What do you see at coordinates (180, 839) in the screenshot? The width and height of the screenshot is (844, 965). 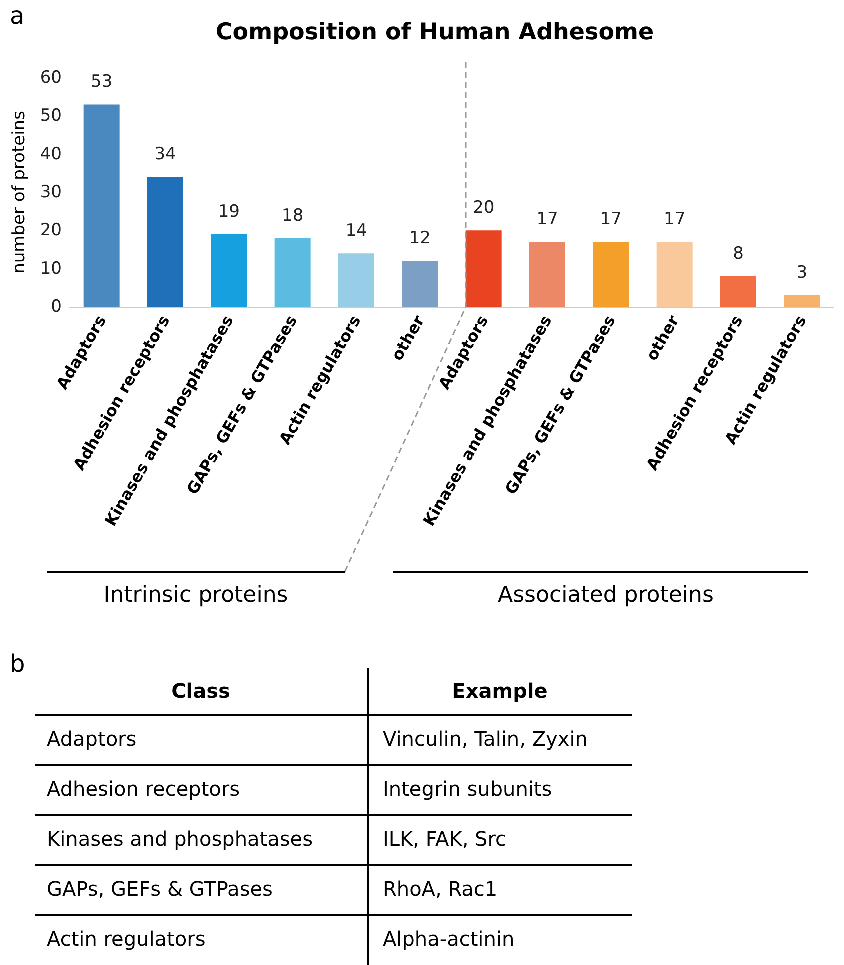 I see `text: Kinases and phosphatases` at bounding box center [180, 839].